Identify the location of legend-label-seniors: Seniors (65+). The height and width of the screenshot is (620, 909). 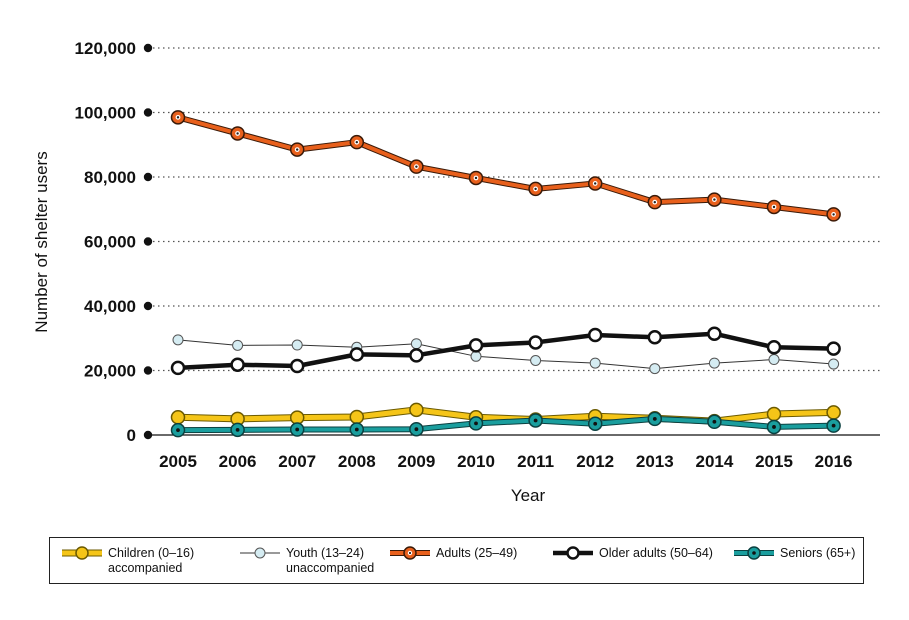
(818, 553).